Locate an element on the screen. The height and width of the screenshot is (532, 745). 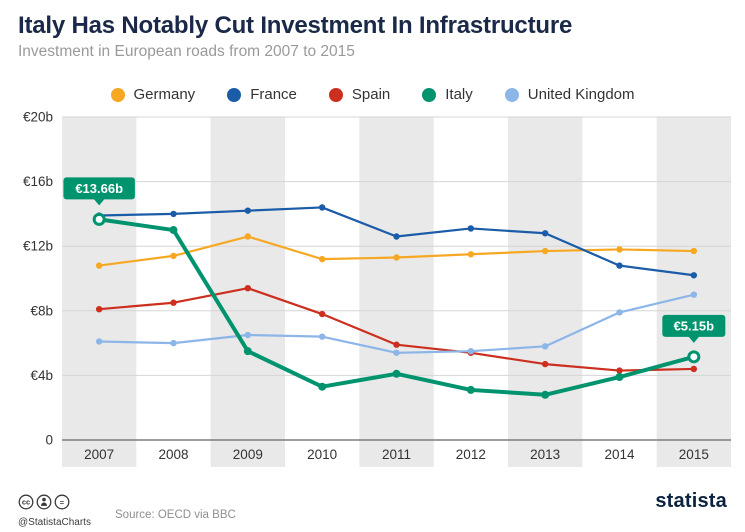
point-germany-2015 is located at coordinates (694, 251).